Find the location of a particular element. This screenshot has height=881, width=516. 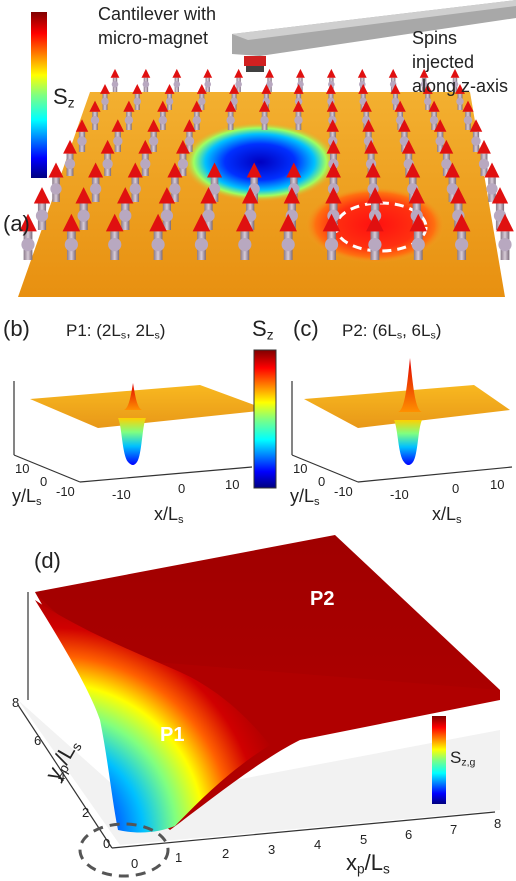

cantilever-note: Cantilever with micro-magnet is located at coordinates (157, 26).